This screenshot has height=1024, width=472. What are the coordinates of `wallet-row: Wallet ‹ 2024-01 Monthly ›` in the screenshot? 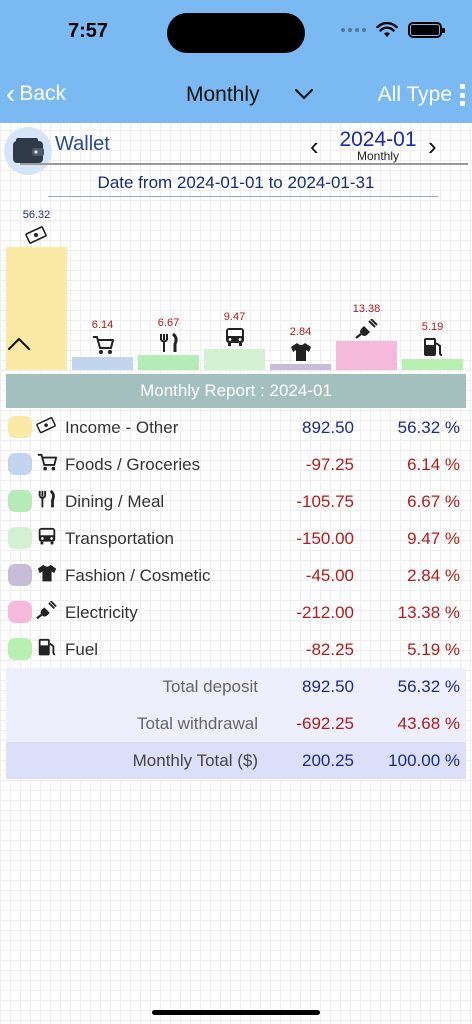 It's located at (236, 149).